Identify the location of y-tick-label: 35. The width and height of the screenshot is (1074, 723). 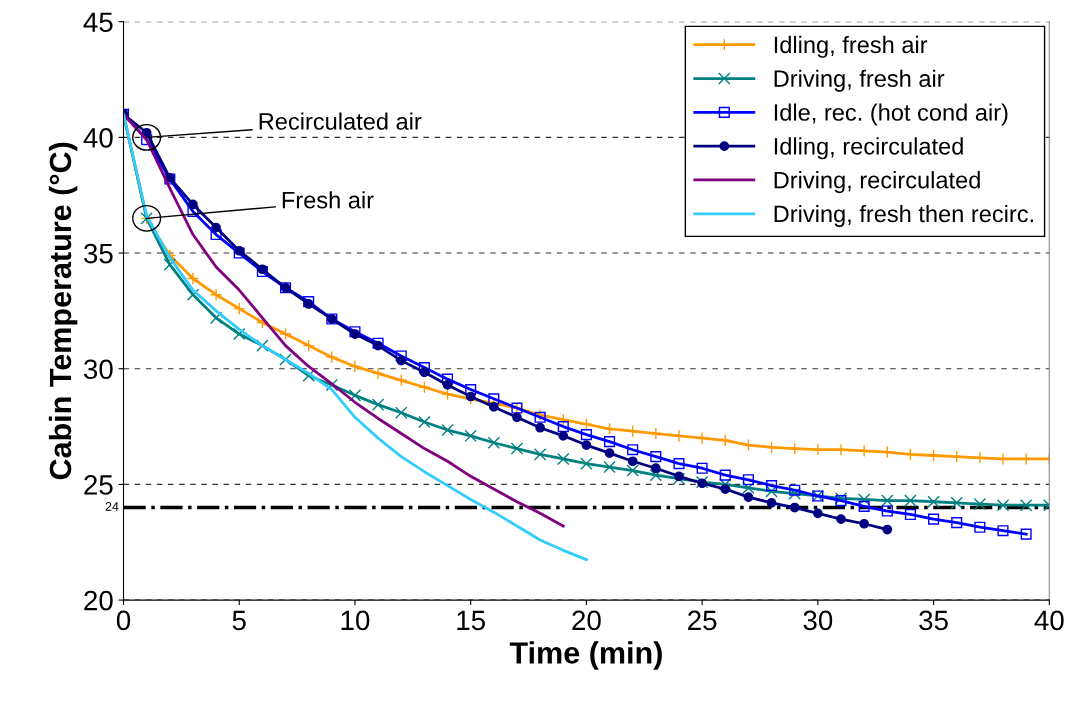
(98, 253).